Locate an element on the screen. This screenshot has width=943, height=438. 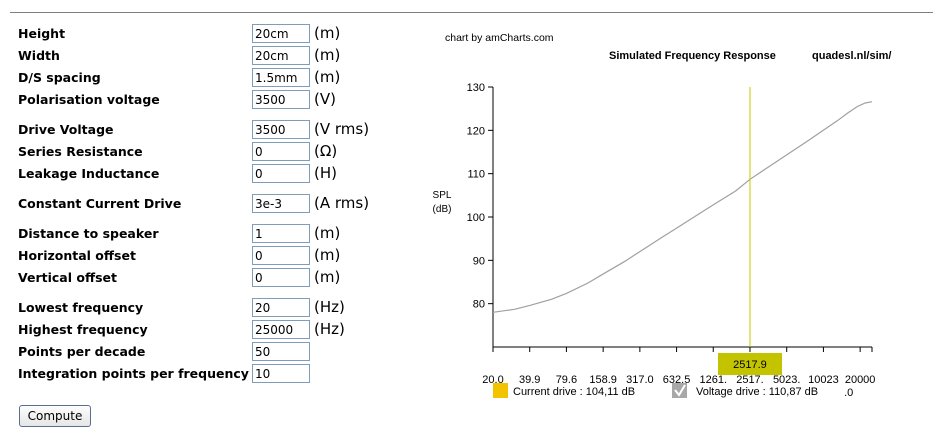
legend-label-voltage-drive: Voltage drive : 110,87 dB is located at coordinates (757, 392).